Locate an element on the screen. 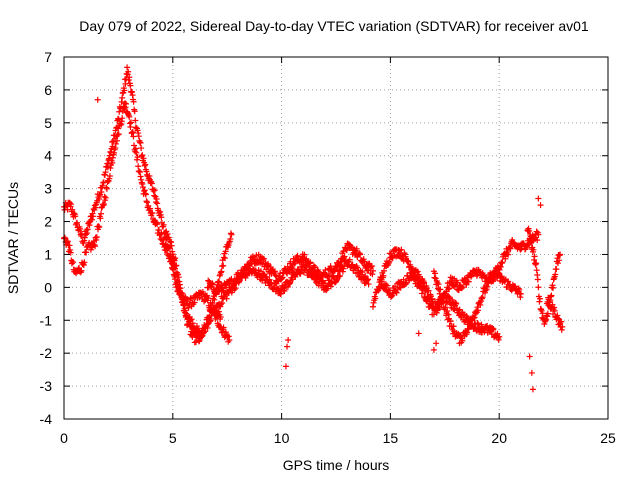 This screenshot has width=640, height=480. y-tick-label: 4 is located at coordinates (48, 156).